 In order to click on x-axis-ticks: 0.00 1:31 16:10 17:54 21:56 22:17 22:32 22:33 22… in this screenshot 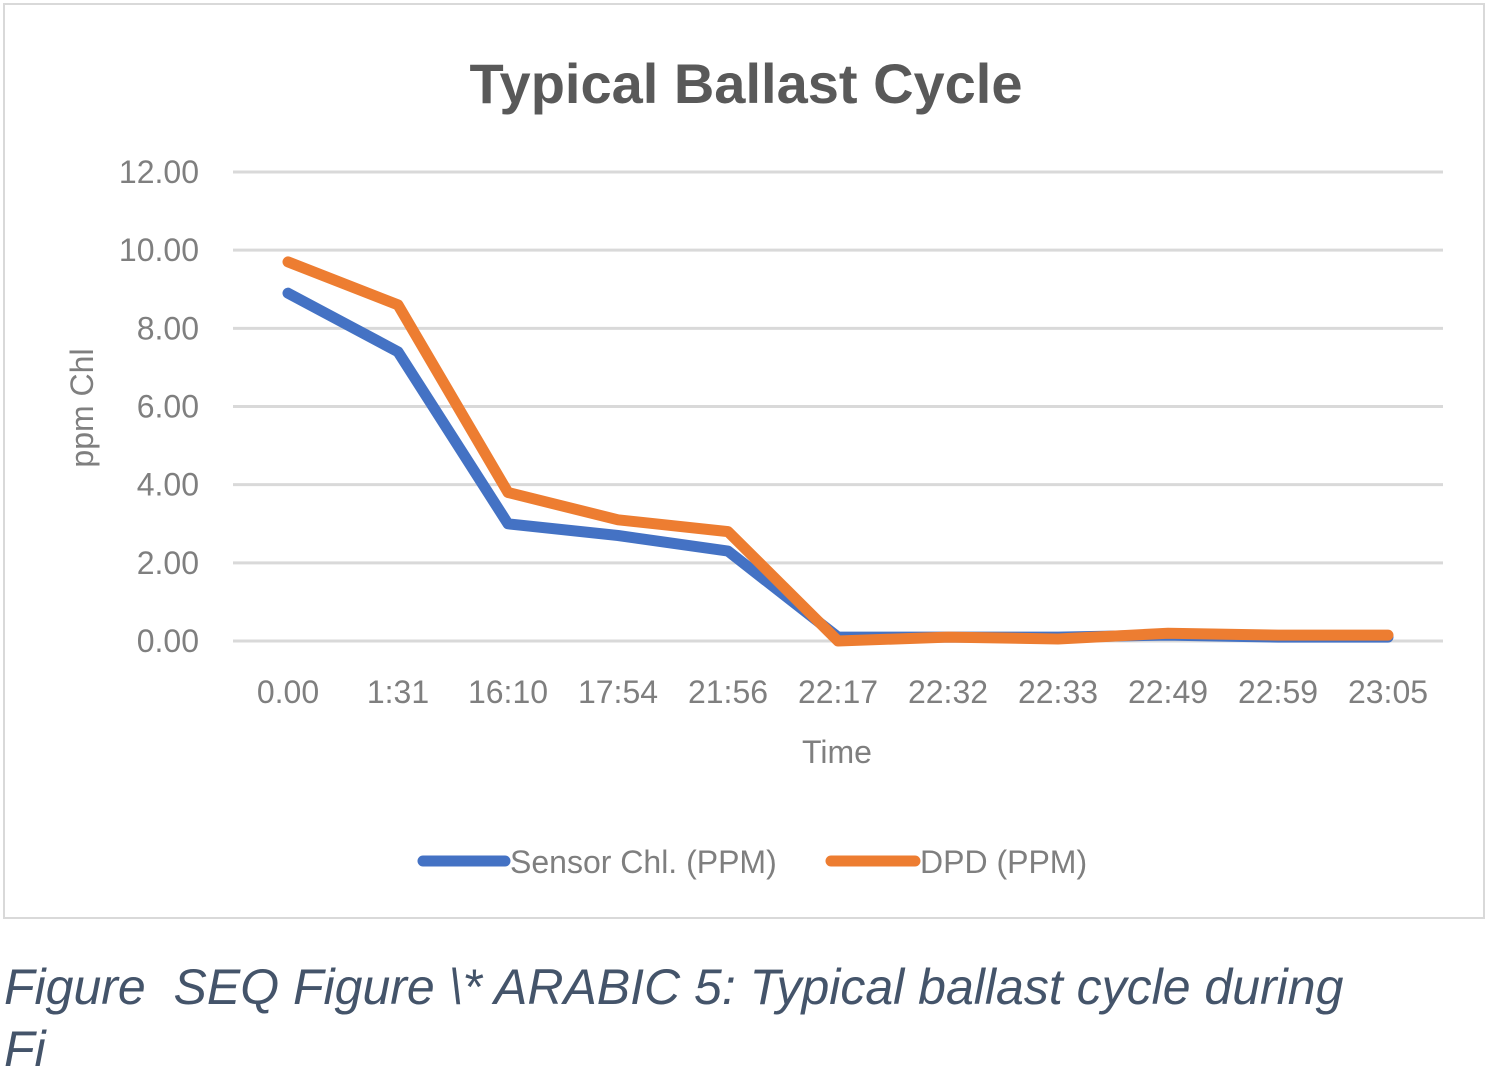, I will do `click(842, 692)`.